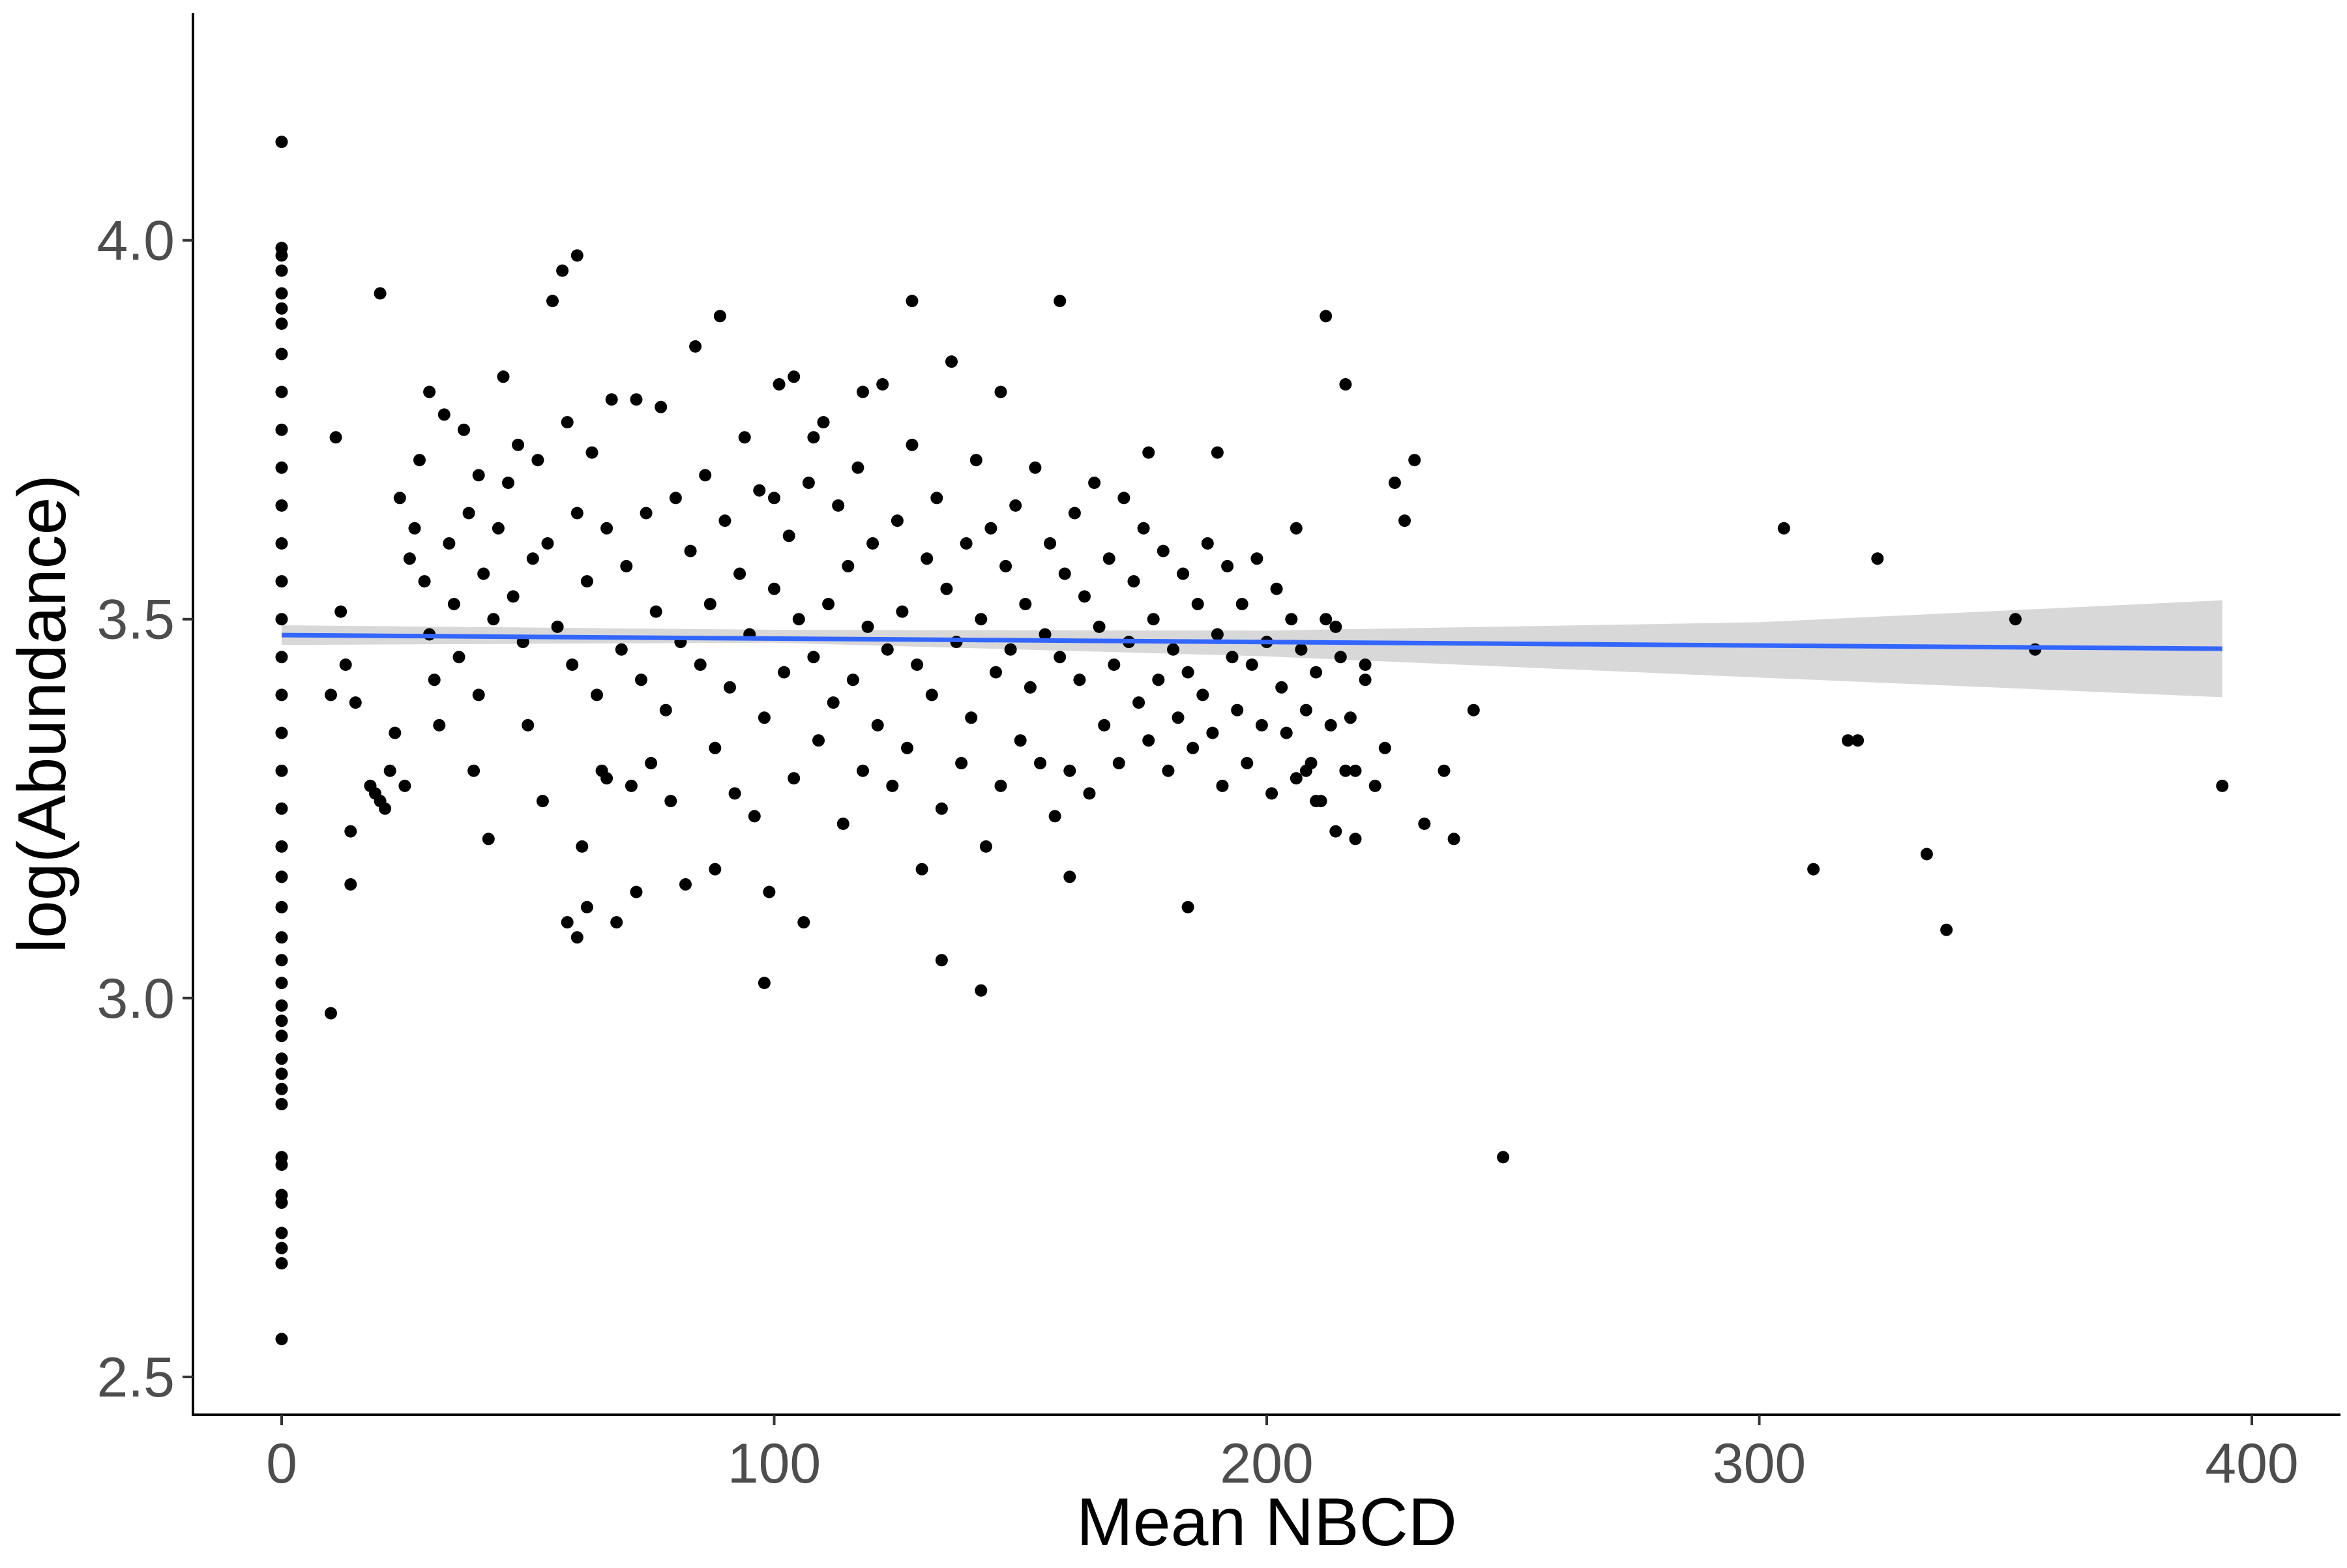  What do you see at coordinates (135, 242) in the screenshot?
I see `y-tick-label: 4.0` at bounding box center [135, 242].